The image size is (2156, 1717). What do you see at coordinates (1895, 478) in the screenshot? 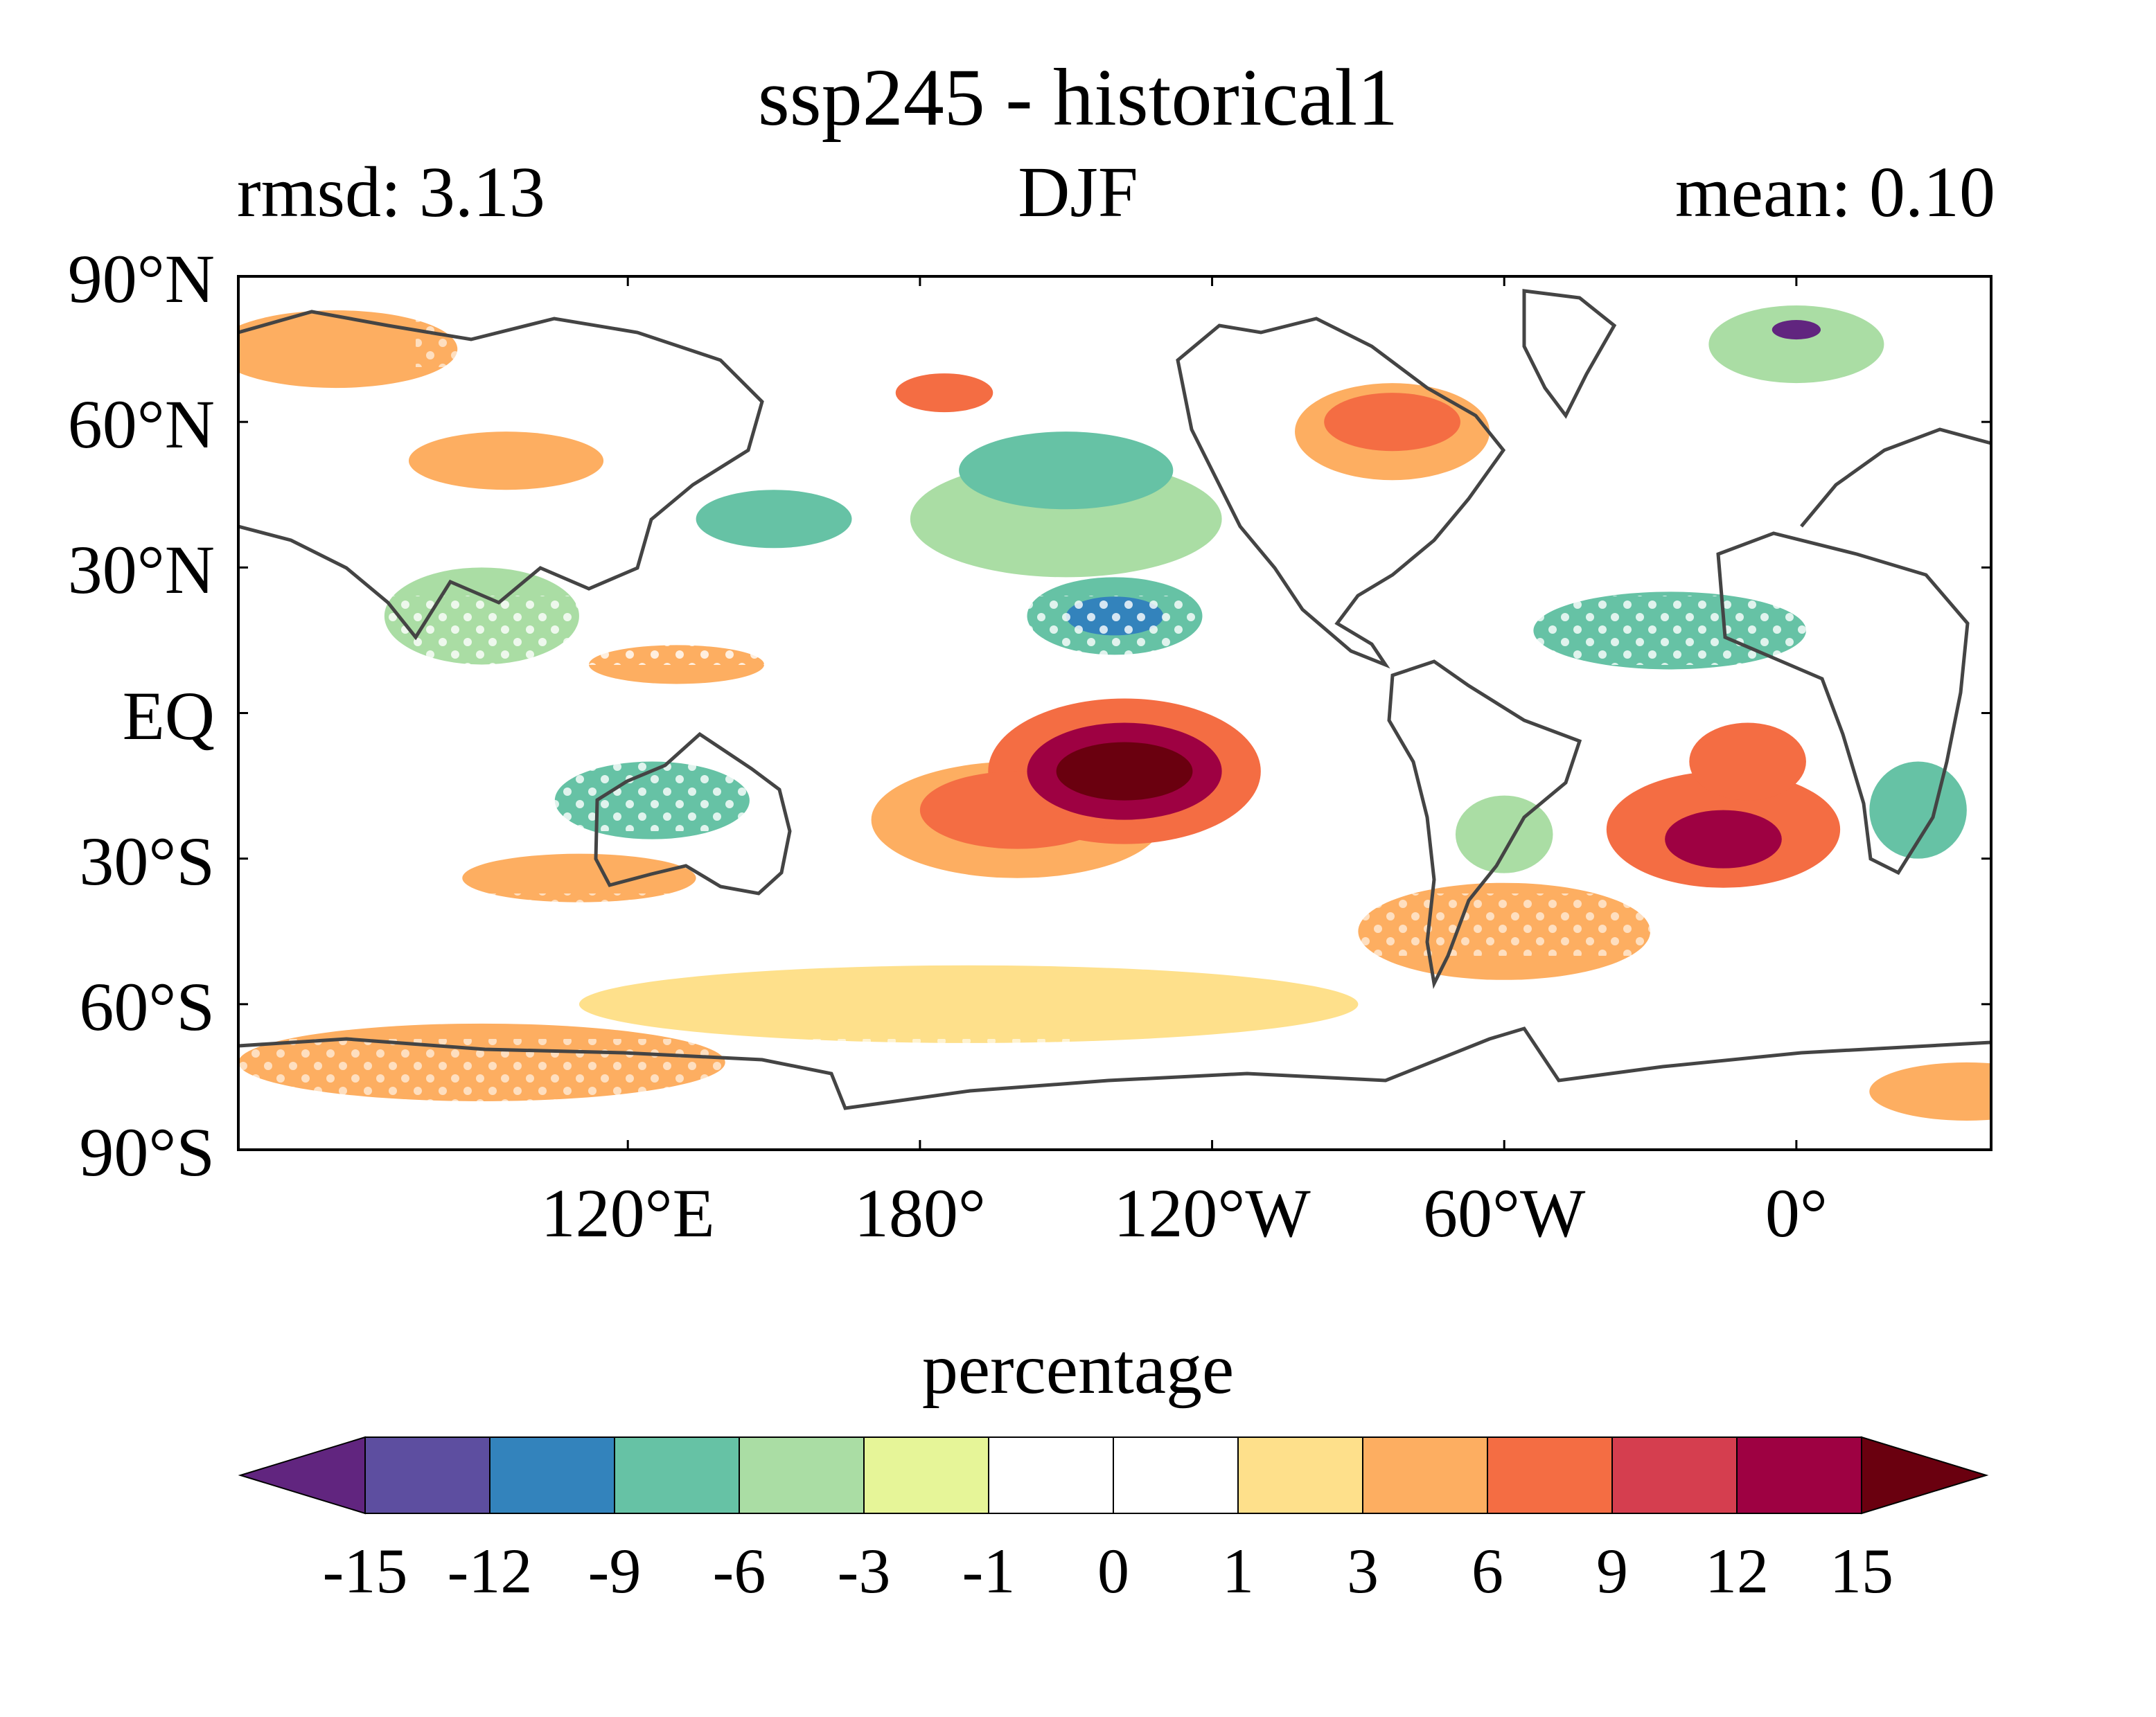
I see `coast-europe` at bounding box center [1895, 478].